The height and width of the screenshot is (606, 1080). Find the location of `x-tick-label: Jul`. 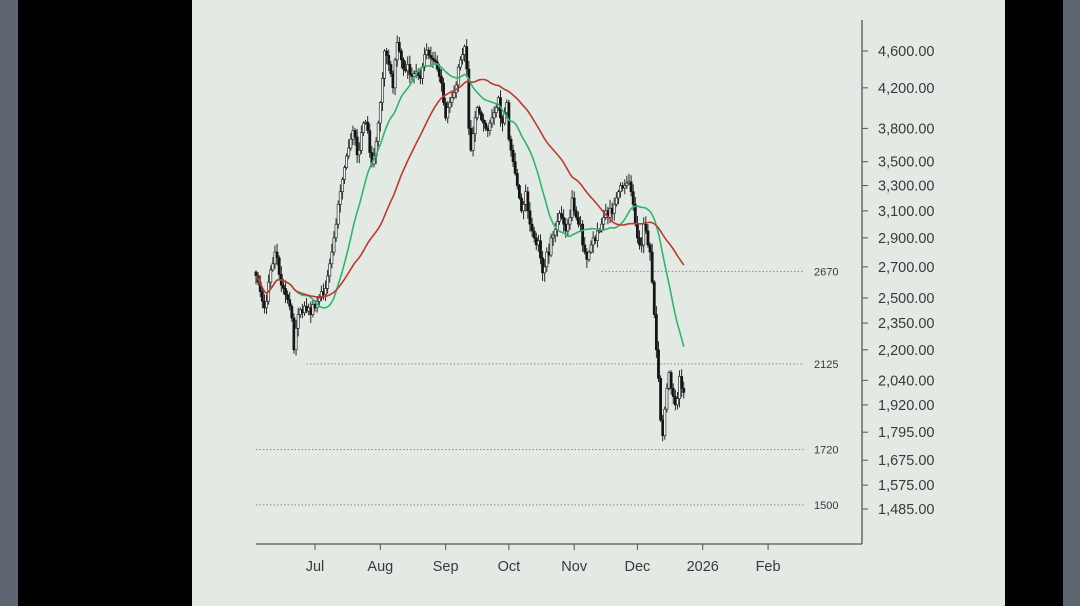

x-tick-label: Jul is located at coordinates (315, 567).